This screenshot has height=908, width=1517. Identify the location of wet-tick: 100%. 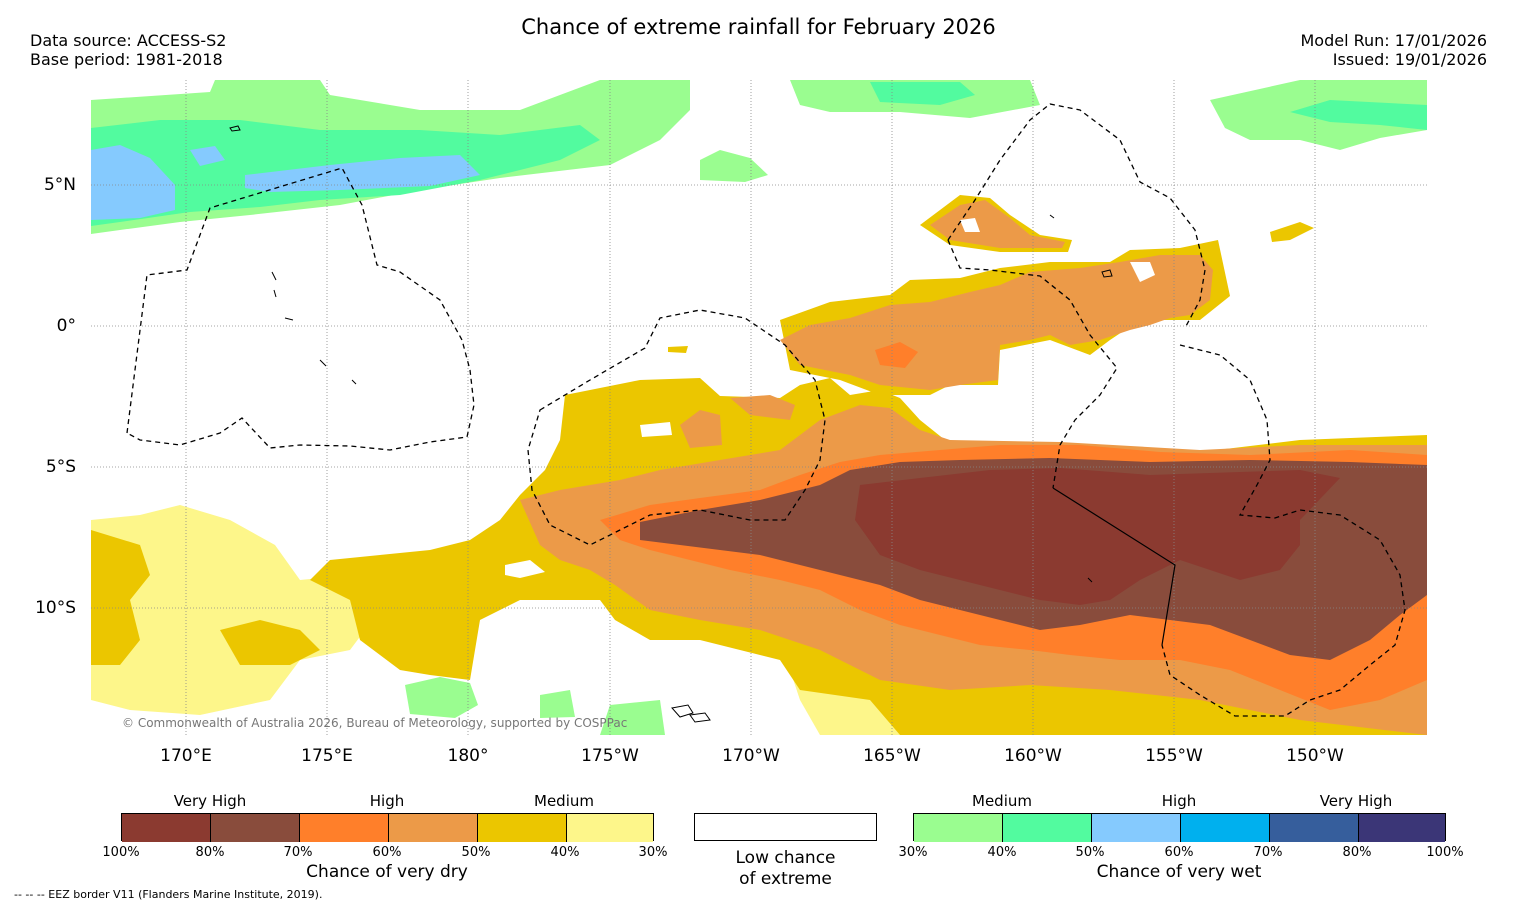
(1445, 852).